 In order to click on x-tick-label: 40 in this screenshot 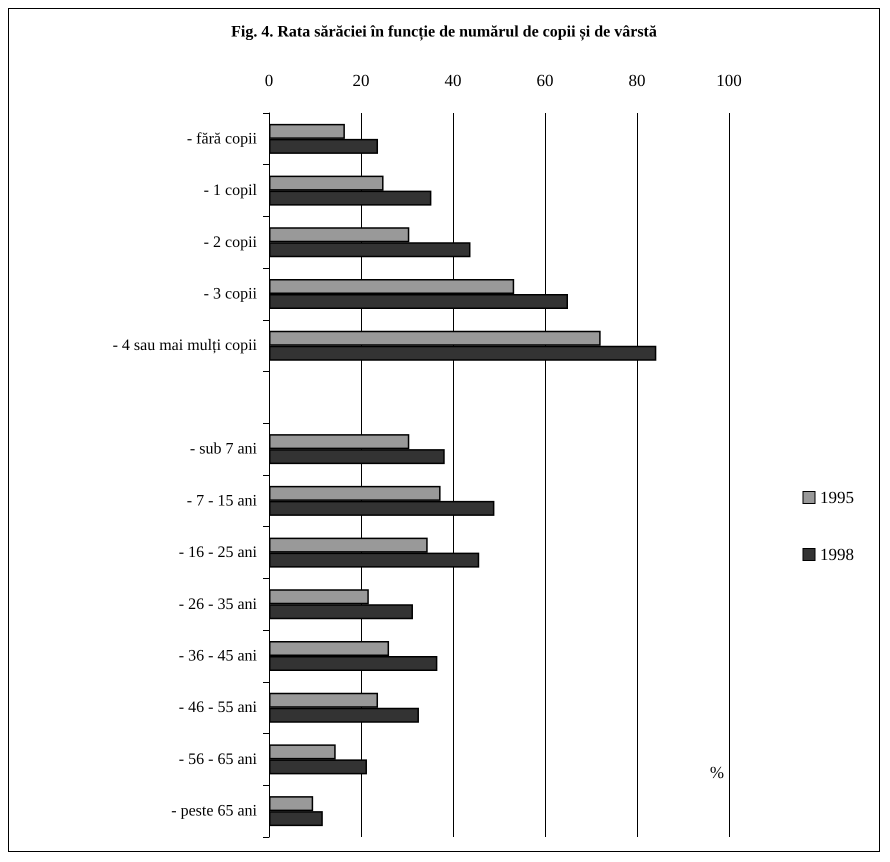, I will do `click(453, 80)`.